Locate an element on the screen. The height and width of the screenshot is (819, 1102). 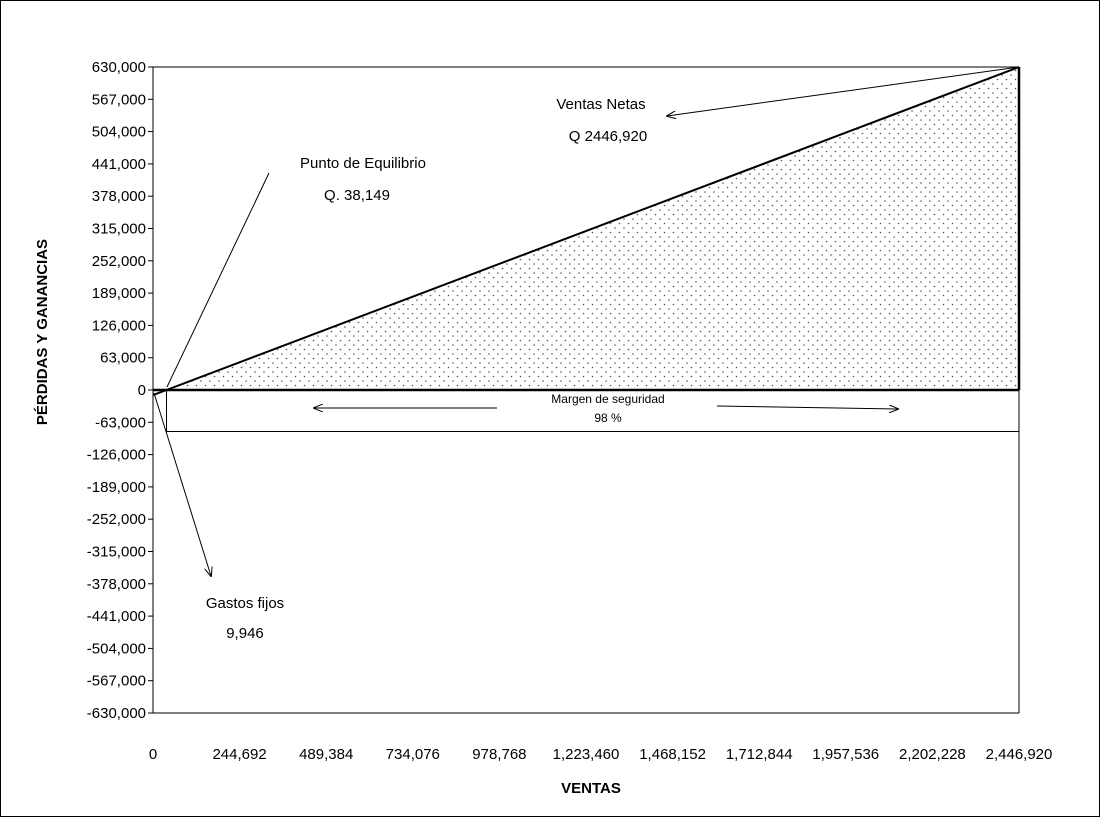
y-tick-label: 567,000 is located at coordinates (119, 99).